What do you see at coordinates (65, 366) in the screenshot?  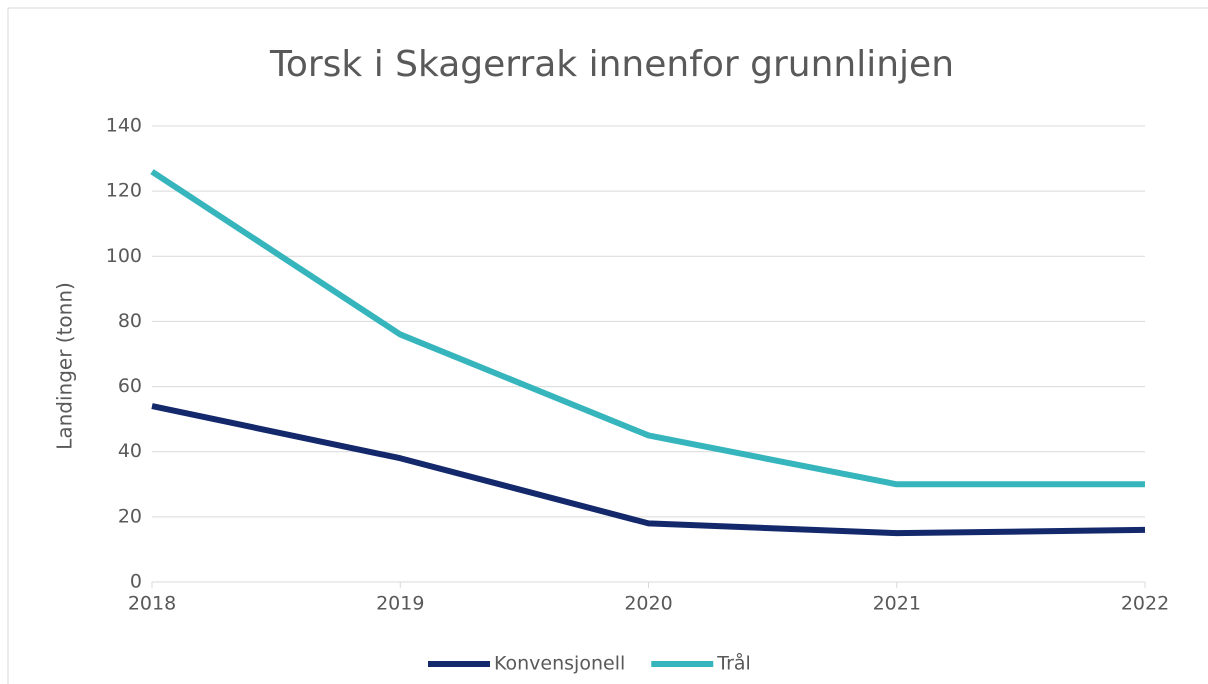 I see `y-axis-label: Landinger (tonn)` at bounding box center [65, 366].